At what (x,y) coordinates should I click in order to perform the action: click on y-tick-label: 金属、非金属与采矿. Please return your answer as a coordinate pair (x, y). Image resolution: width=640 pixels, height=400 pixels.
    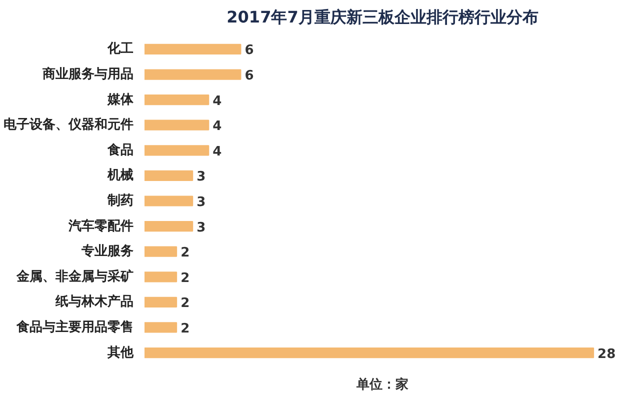
    Looking at the image, I should click on (75, 276).